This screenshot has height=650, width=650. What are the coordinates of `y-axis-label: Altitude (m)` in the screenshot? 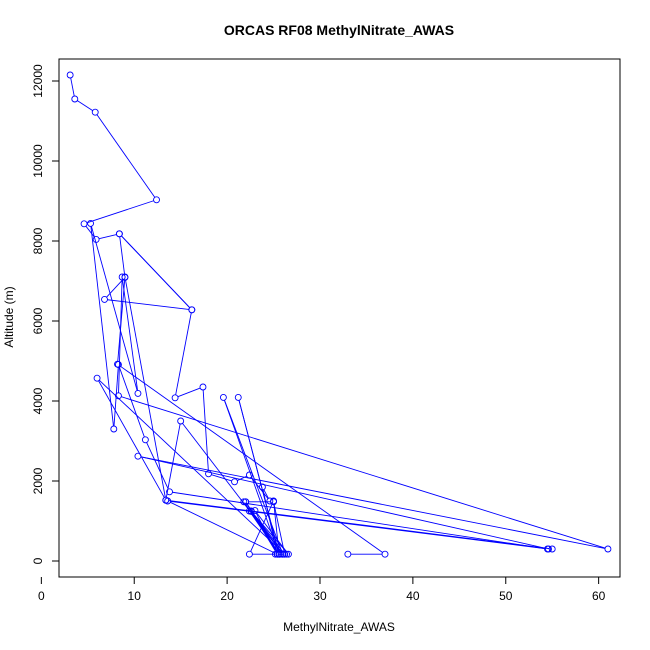 It's located at (9, 316).